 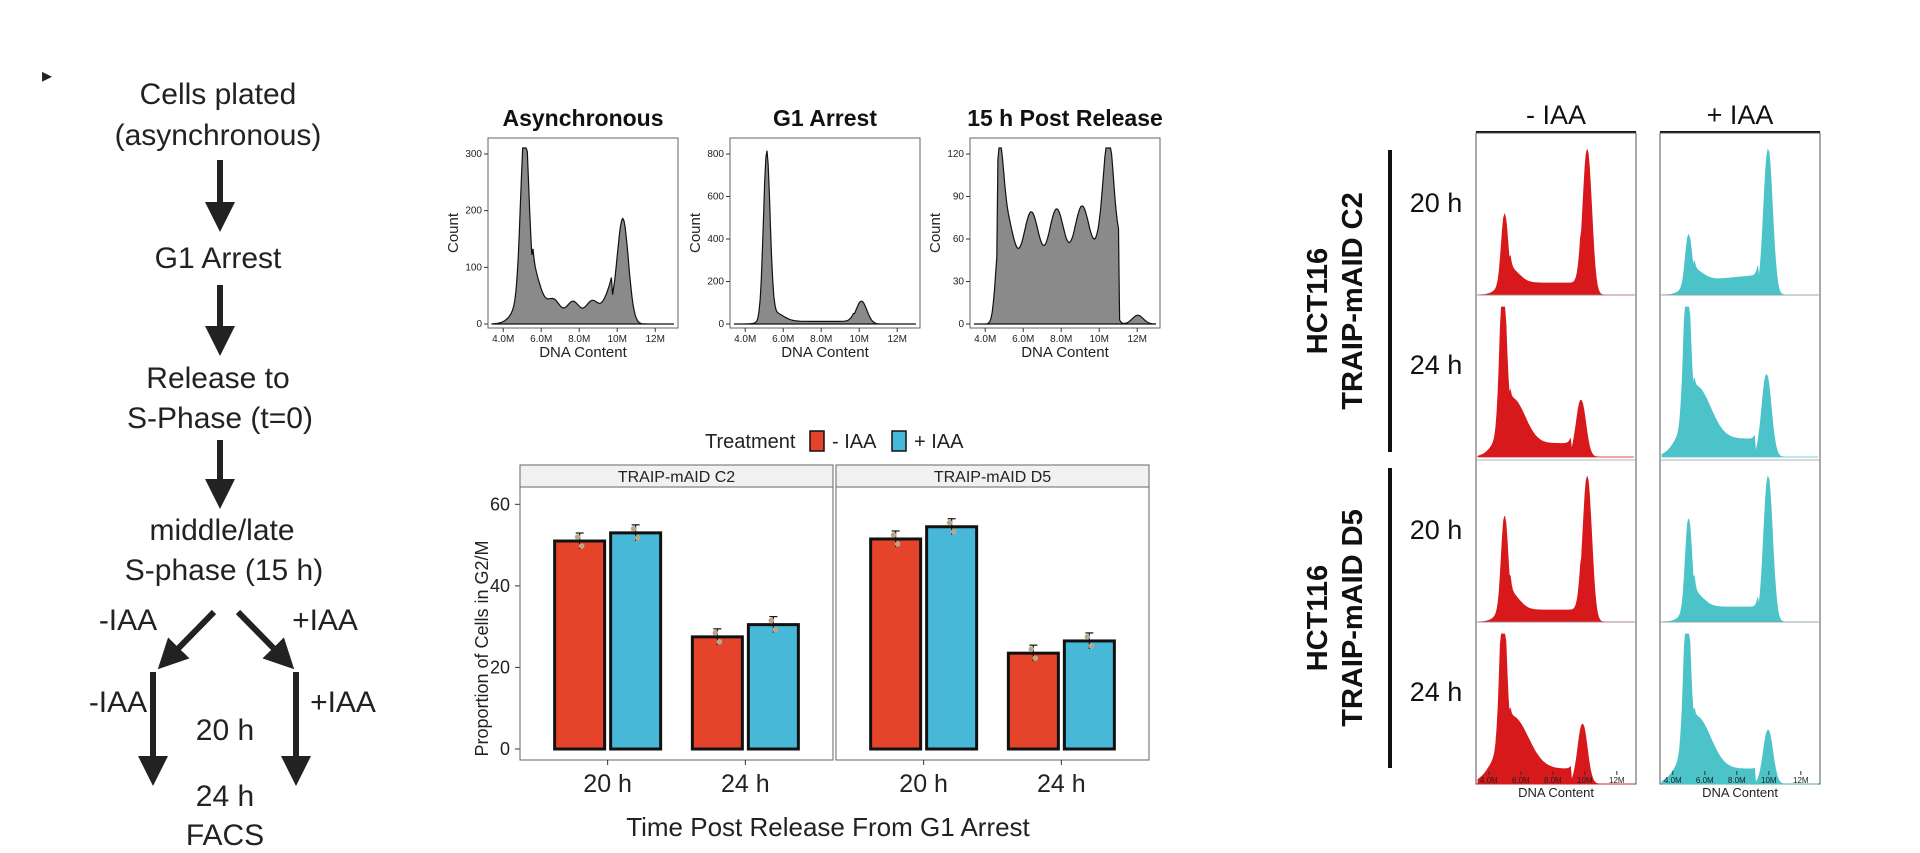 I want to click on grid-row-label: 24 h, so click(x=1436, y=365).